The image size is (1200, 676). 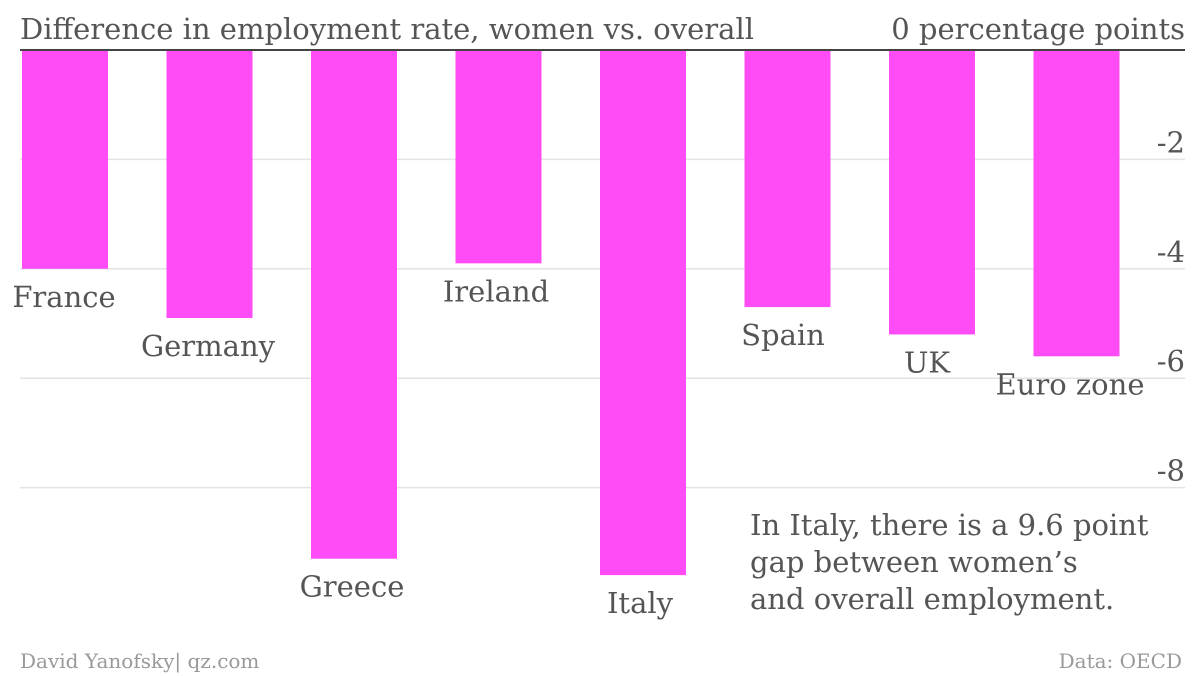 I want to click on bar-spain, so click(x=787, y=179).